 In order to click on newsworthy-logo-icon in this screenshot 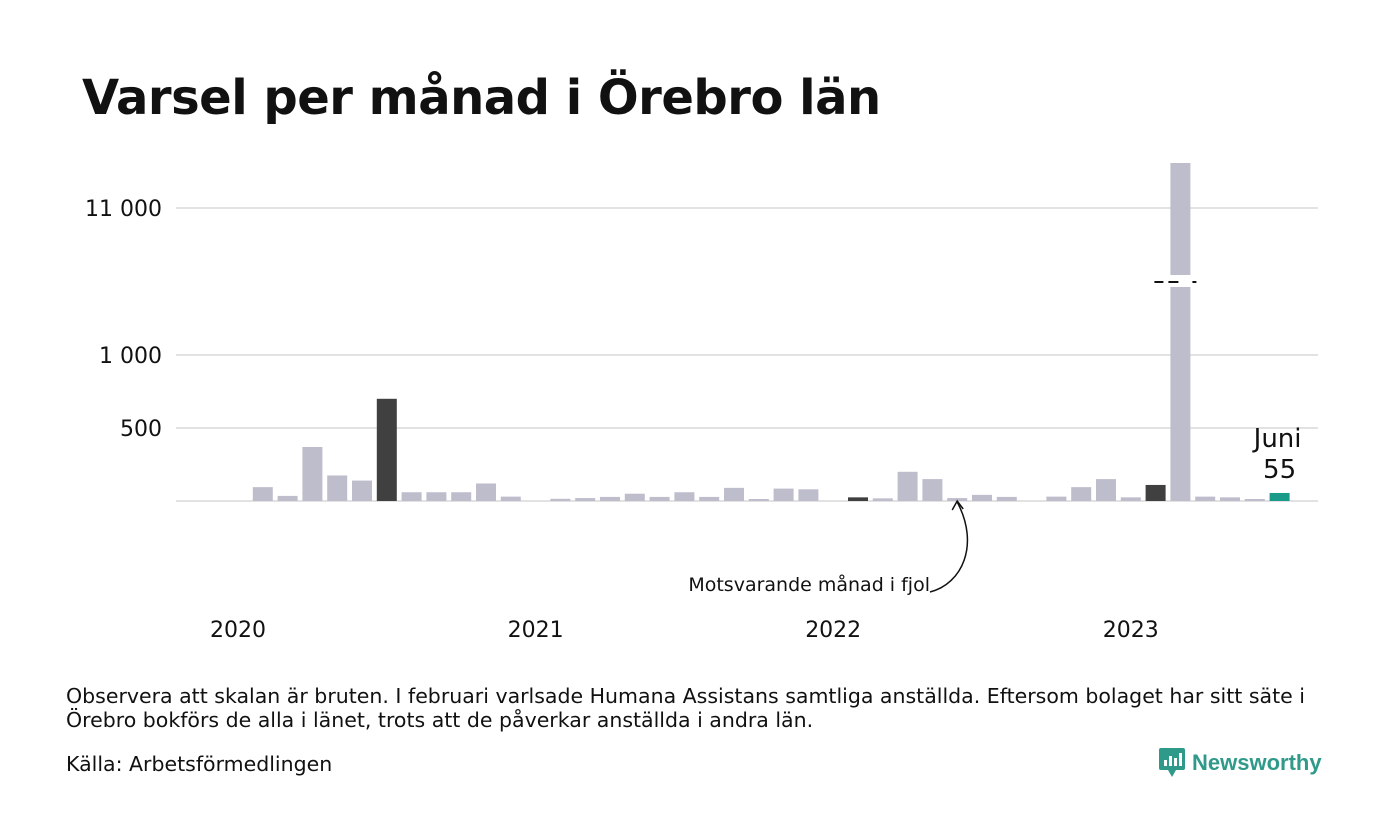, I will do `click(1172, 762)`.